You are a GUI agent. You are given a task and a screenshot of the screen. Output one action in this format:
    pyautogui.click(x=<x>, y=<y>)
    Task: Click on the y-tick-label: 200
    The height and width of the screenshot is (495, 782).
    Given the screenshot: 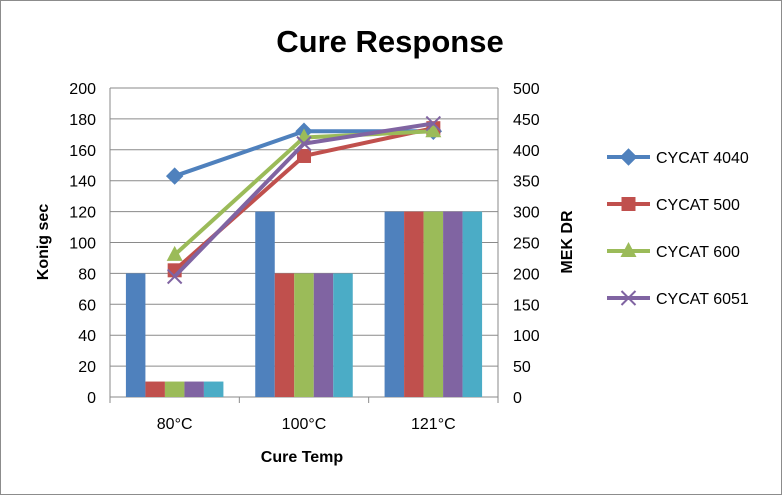 What is the action you would take?
    pyautogui.click(x=82, y=89)
    